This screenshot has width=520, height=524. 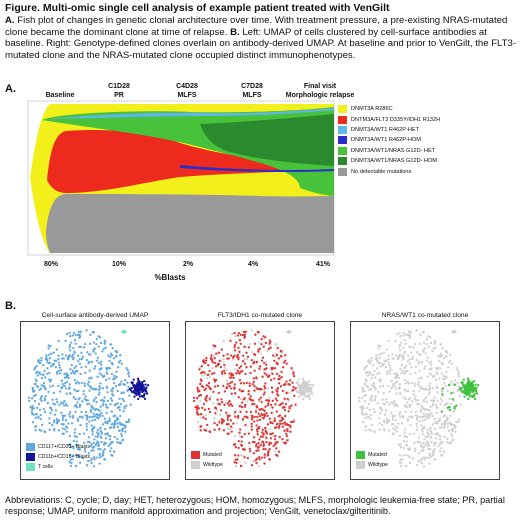 What do you see at coordinates (393, 150) in the screenshot?
I see `legend-label: DNMT3A/WT1/NRAS G12D- HET` at bounding box center [393, 150].